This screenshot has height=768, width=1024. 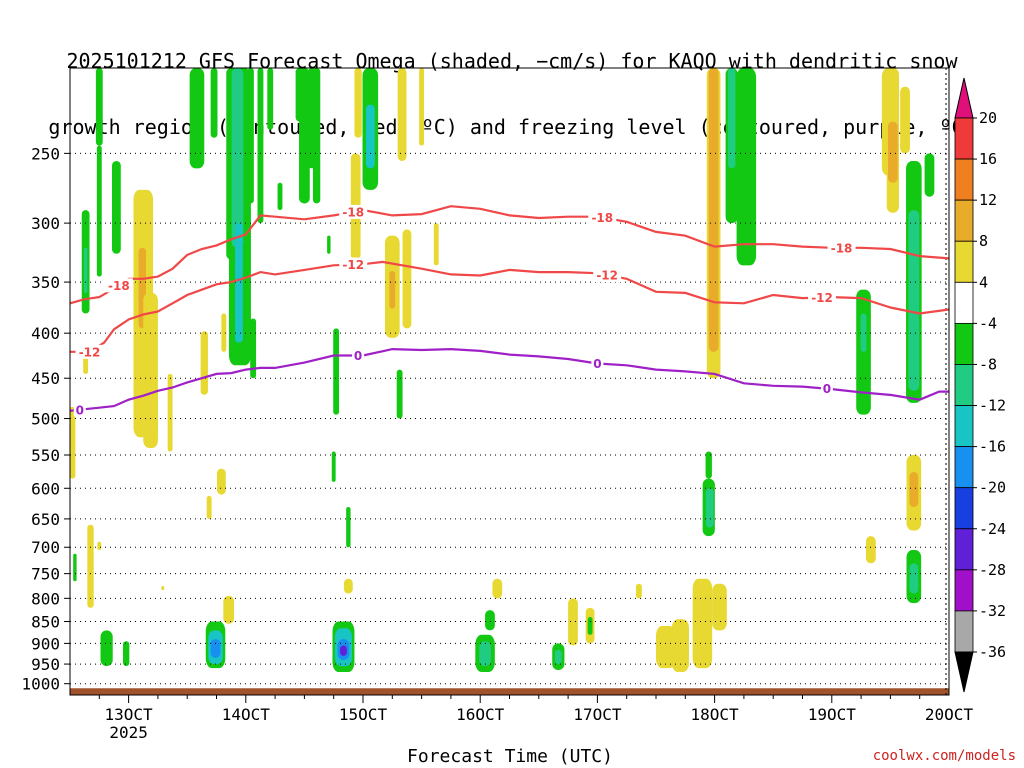 What do you see at coordinates (40, 684) in the screenshot?
I see `y-tick-label-1000: 1000` at bounding box center [40, 684].